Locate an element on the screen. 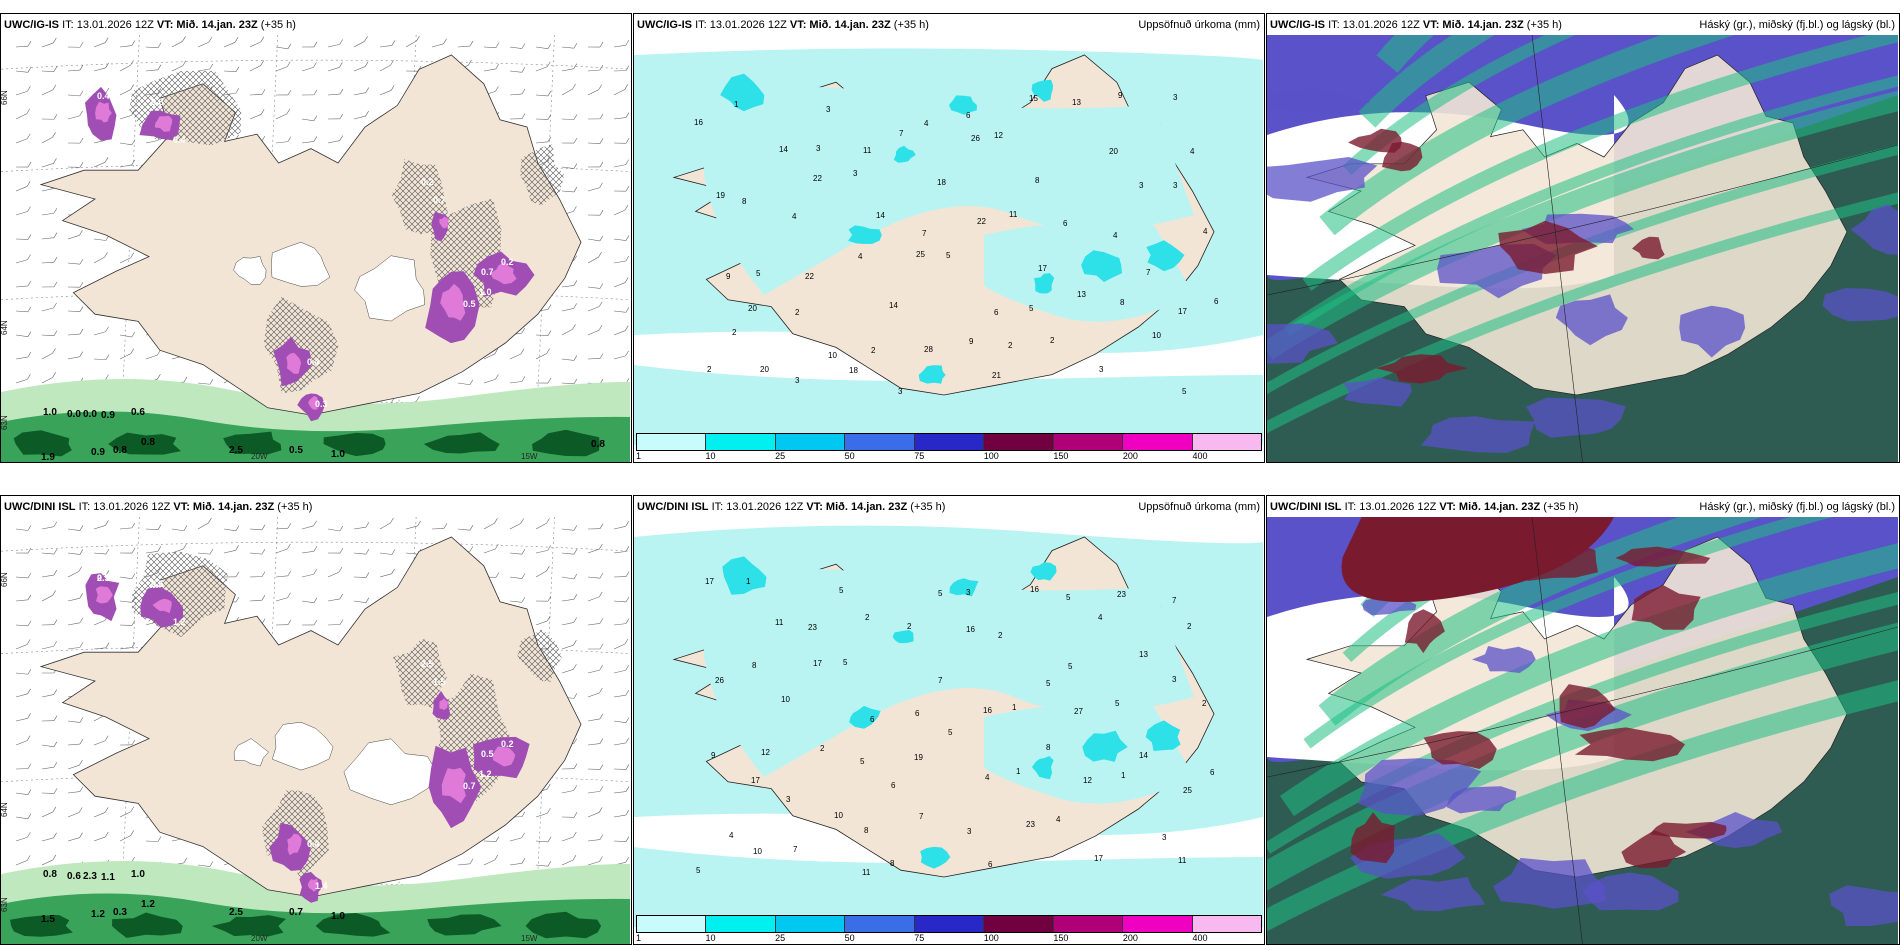 The image size is (1900, 950). snow-amount-label: 0.7 is located at coordinates (469, 786).